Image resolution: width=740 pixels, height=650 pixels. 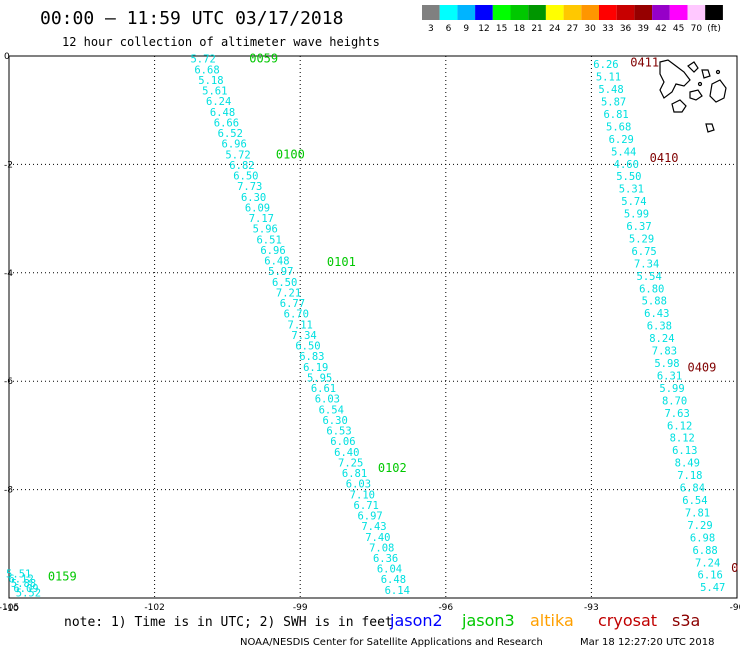 I want to click on wave-height-value: 7.81, so click(x=697, y=513).